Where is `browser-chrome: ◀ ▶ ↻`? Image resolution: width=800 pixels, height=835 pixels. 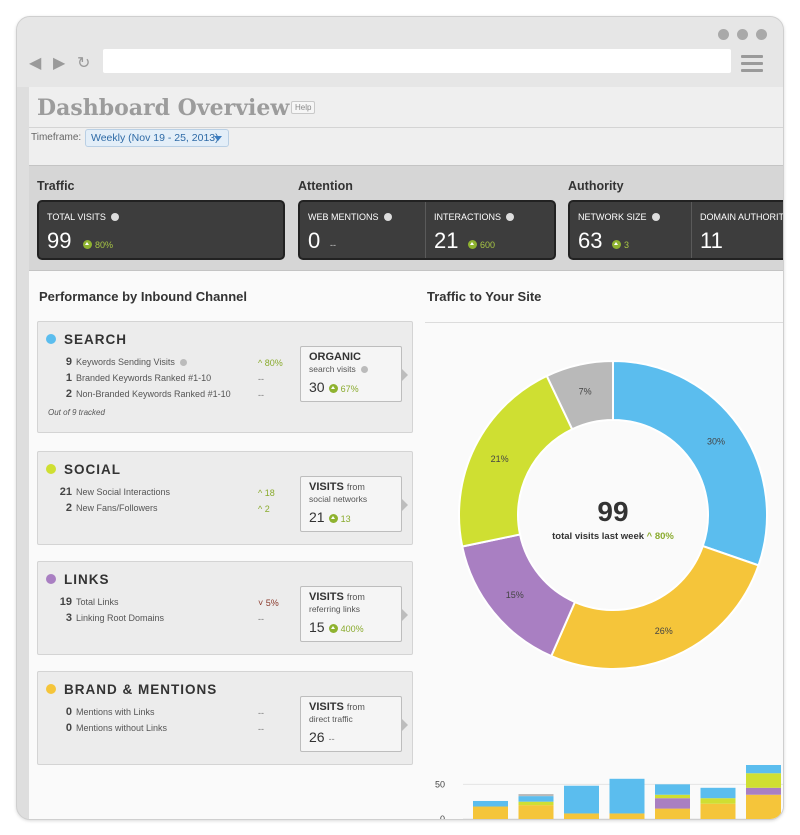 browser-chrome: ◀ ▶ ↻ is located at coordinates (400, 52).